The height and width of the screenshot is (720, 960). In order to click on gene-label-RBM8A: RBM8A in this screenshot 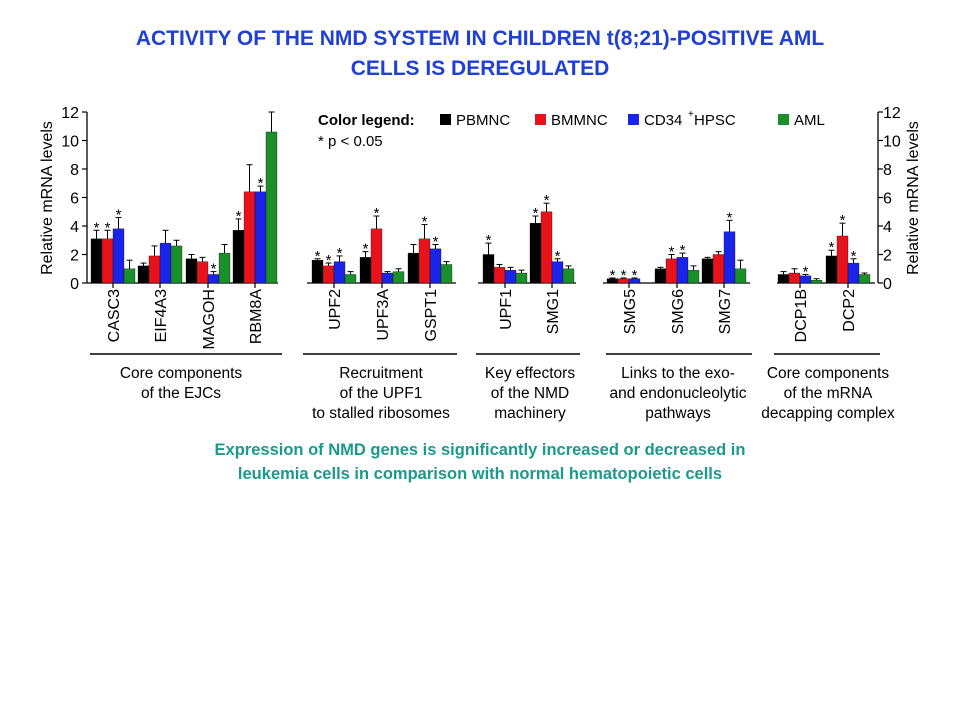, I will do `click(256, 316)`.